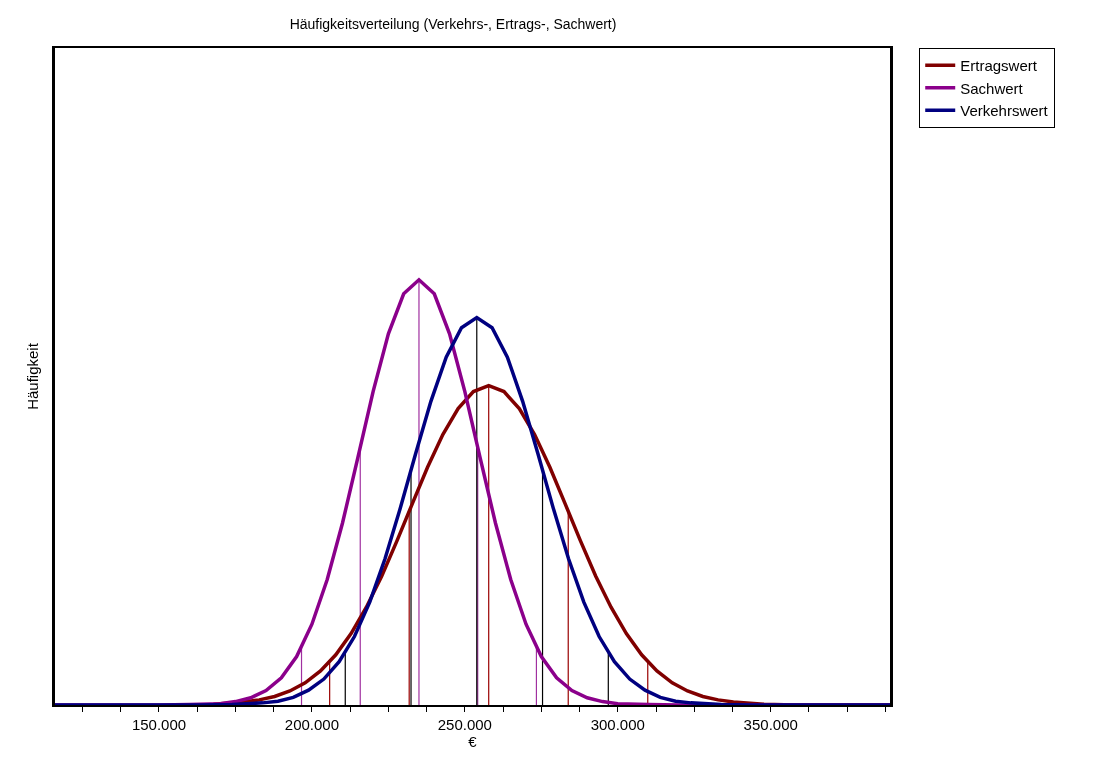 This screenshot has width=1105, height=767. What do you see at coordinates (453, 23) in the screenshot?
I see `chart-title: Häufigkeitsverteilung (Verkehrs-, Ertrags-, Sachwert)` at bounding box center [453, 23].